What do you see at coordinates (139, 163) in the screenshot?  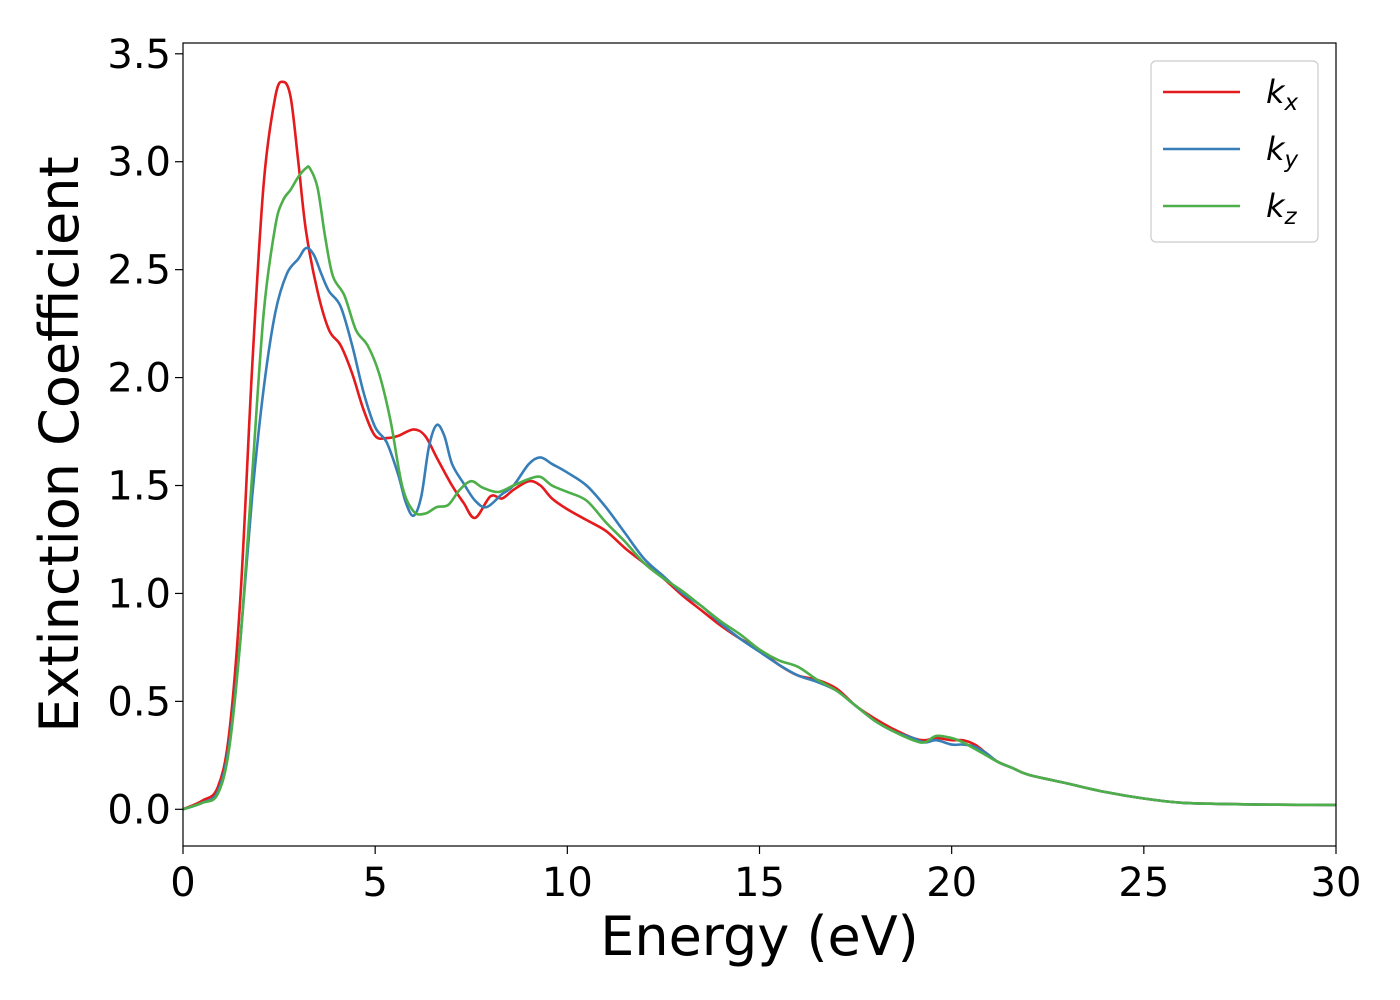 I see `y-tick-label: 3.0` at bounding box center [139, 163].